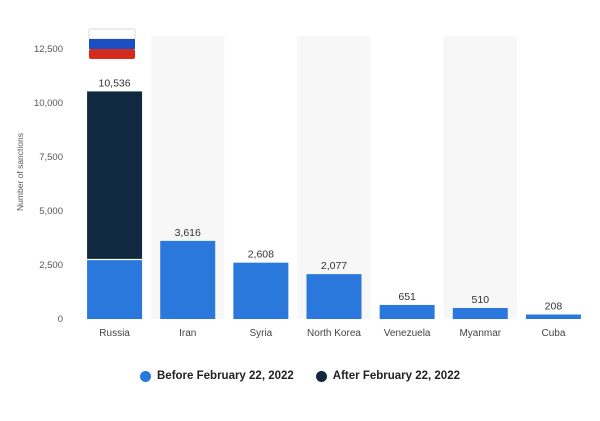  I want to click on bar-russia-before, so click(115, 289).